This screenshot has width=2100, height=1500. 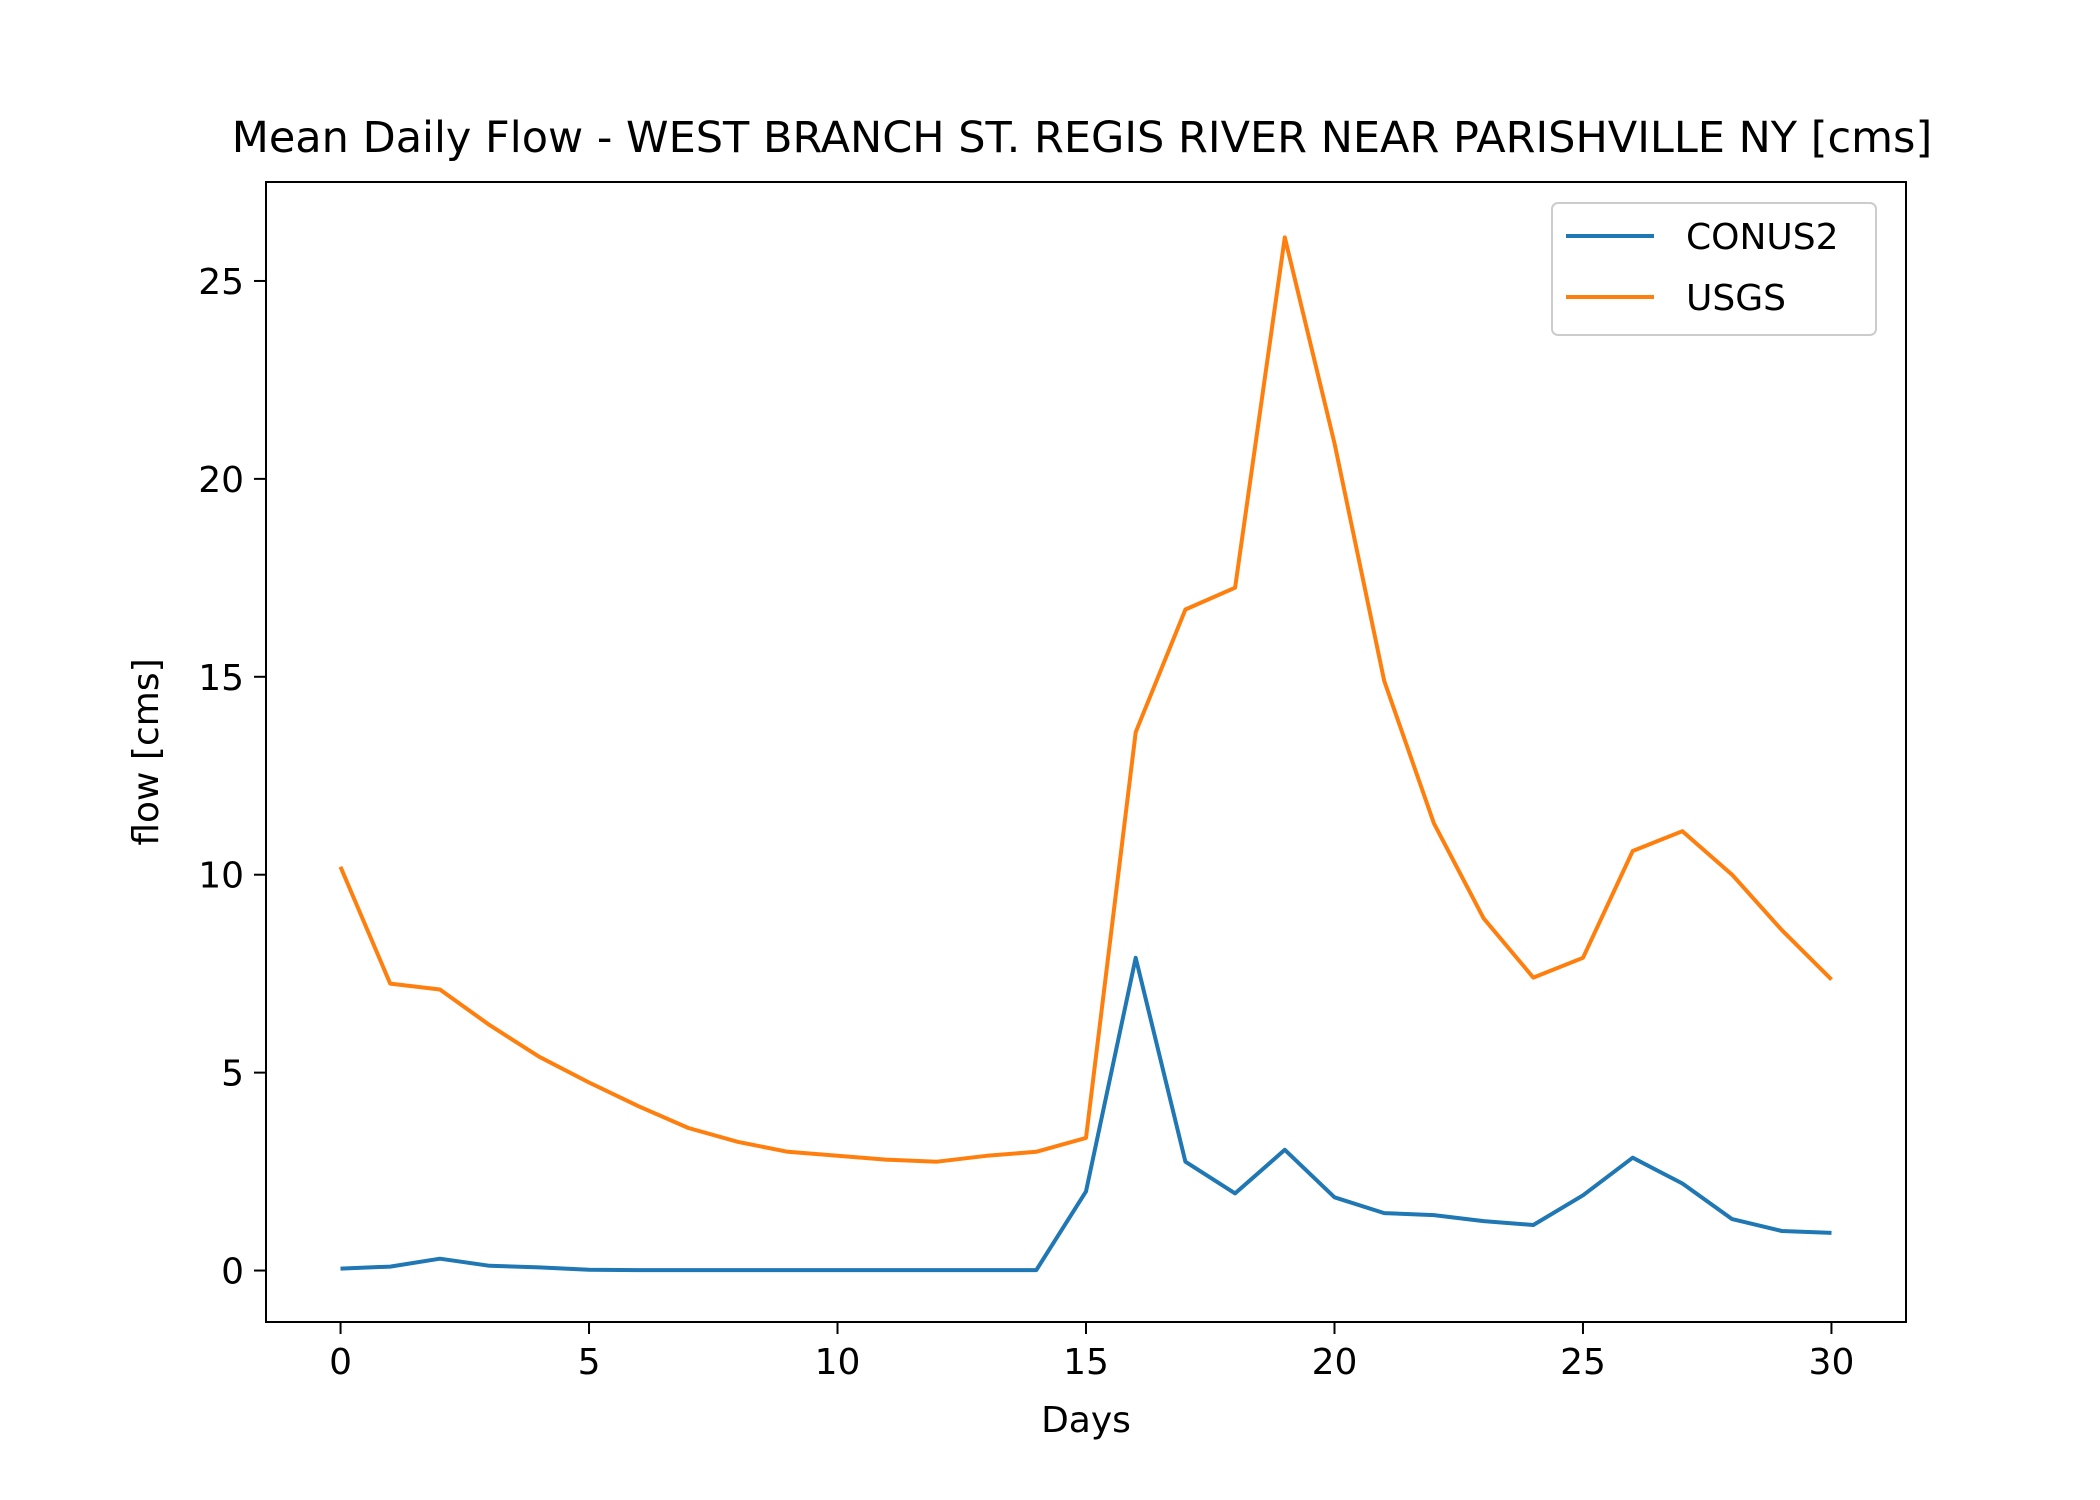 I want to click on y-axis: 0 5 10 15 20 25, so click(x=232, y=777).